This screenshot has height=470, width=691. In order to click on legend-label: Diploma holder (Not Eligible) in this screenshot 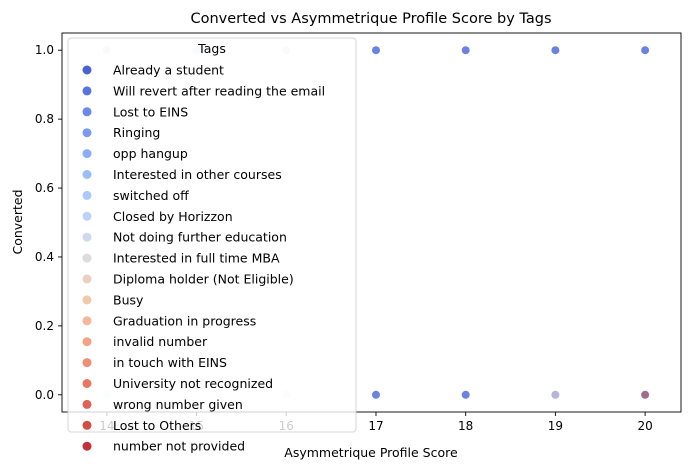, I will do `click(203, 279)`.